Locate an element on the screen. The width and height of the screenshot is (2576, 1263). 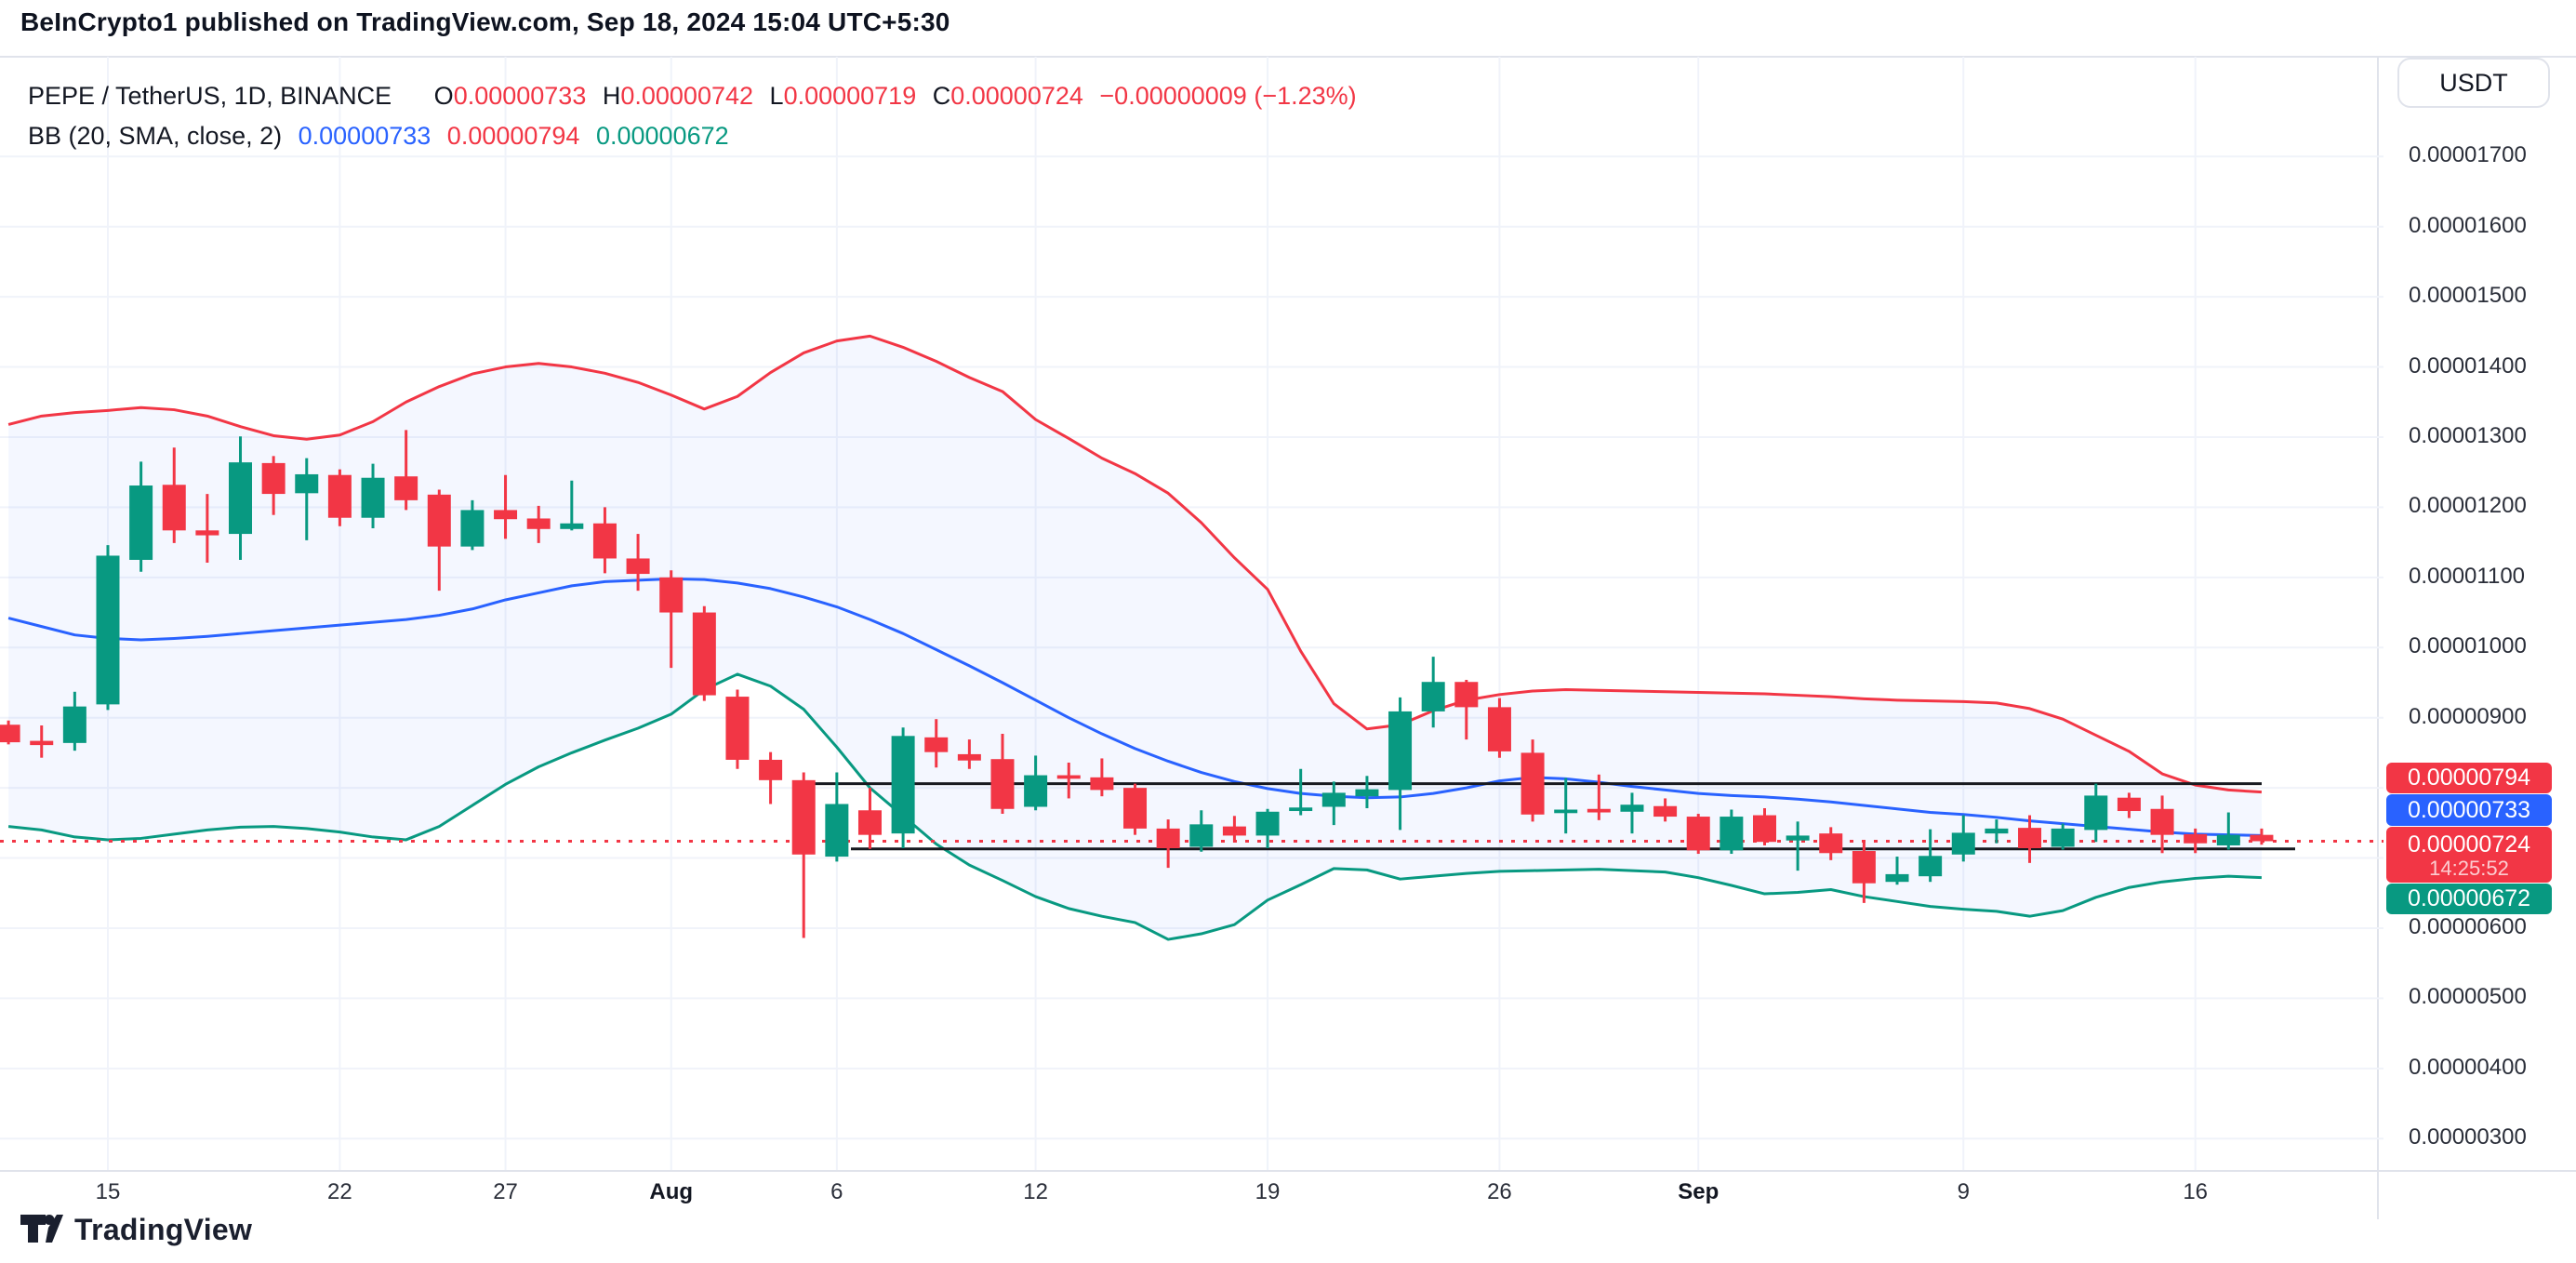
price-tick-label: 0.00000900 is located at coordinates (2468, 716).